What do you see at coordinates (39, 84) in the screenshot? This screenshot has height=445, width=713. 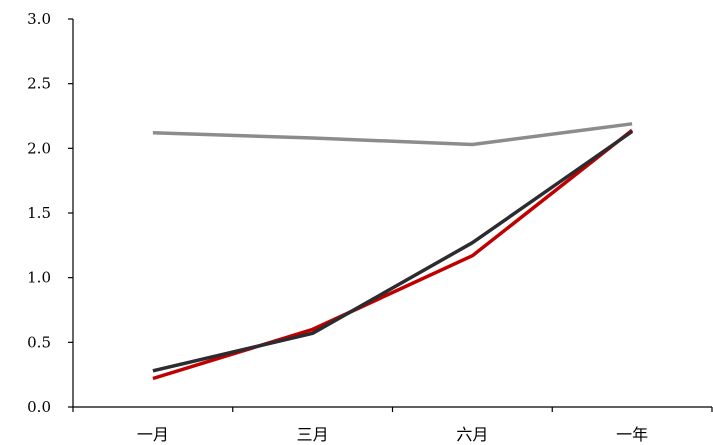 I see `y-tick-label: 2.5` at bounding box center [39, 84].